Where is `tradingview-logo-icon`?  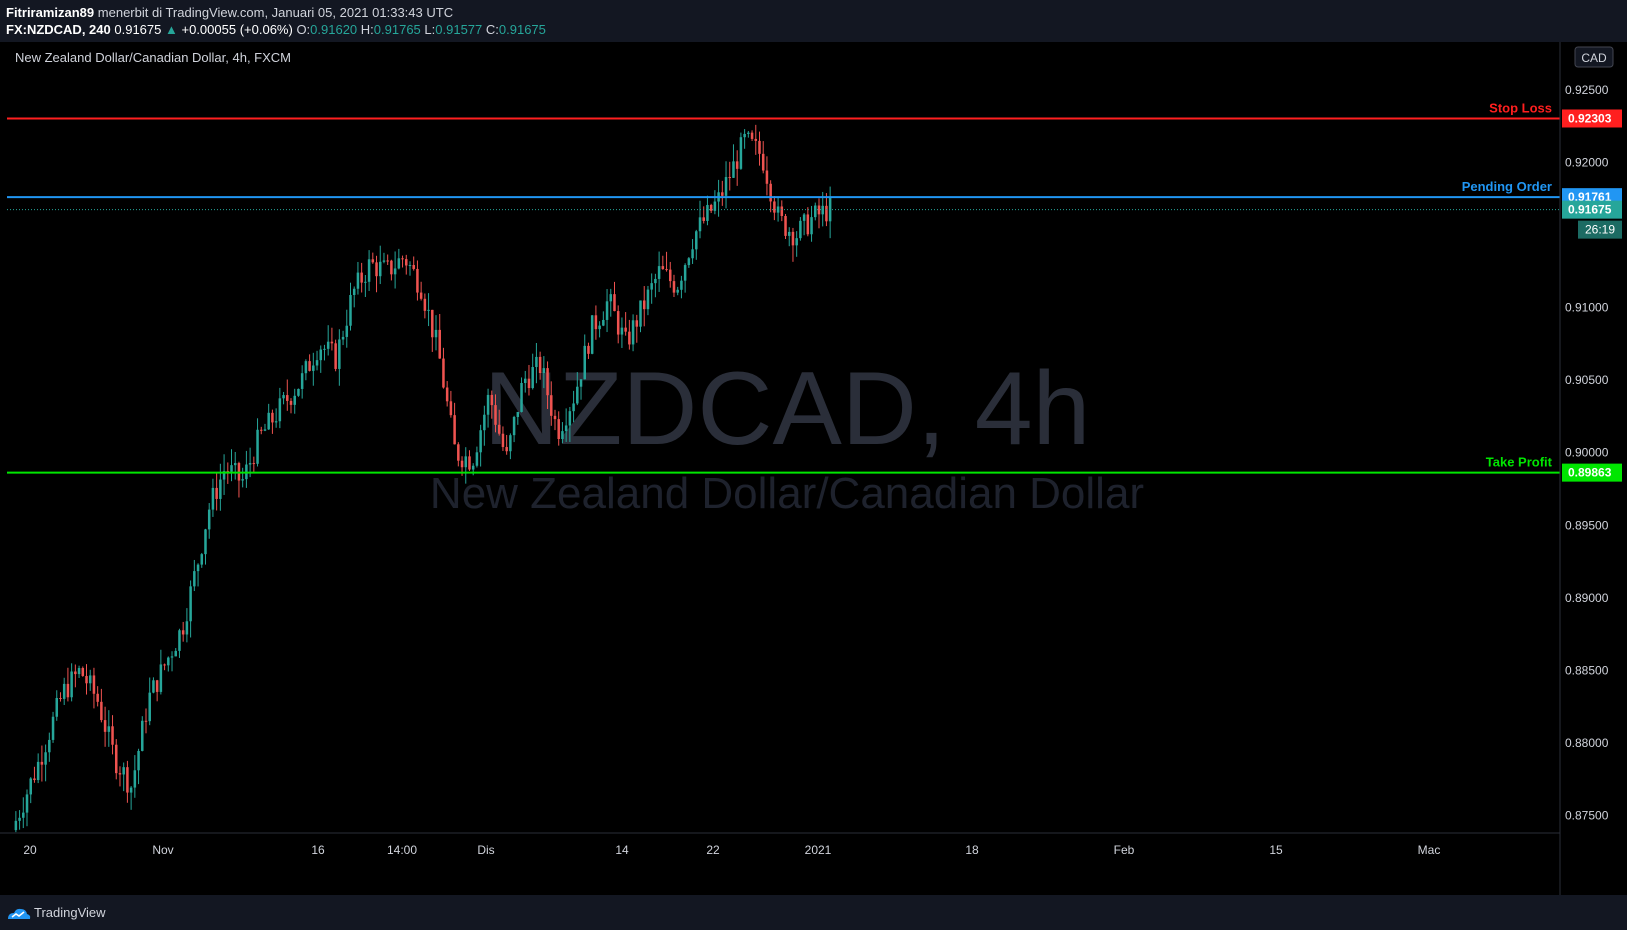
tradingview-logo-icon is located at coordinates (19, 913).